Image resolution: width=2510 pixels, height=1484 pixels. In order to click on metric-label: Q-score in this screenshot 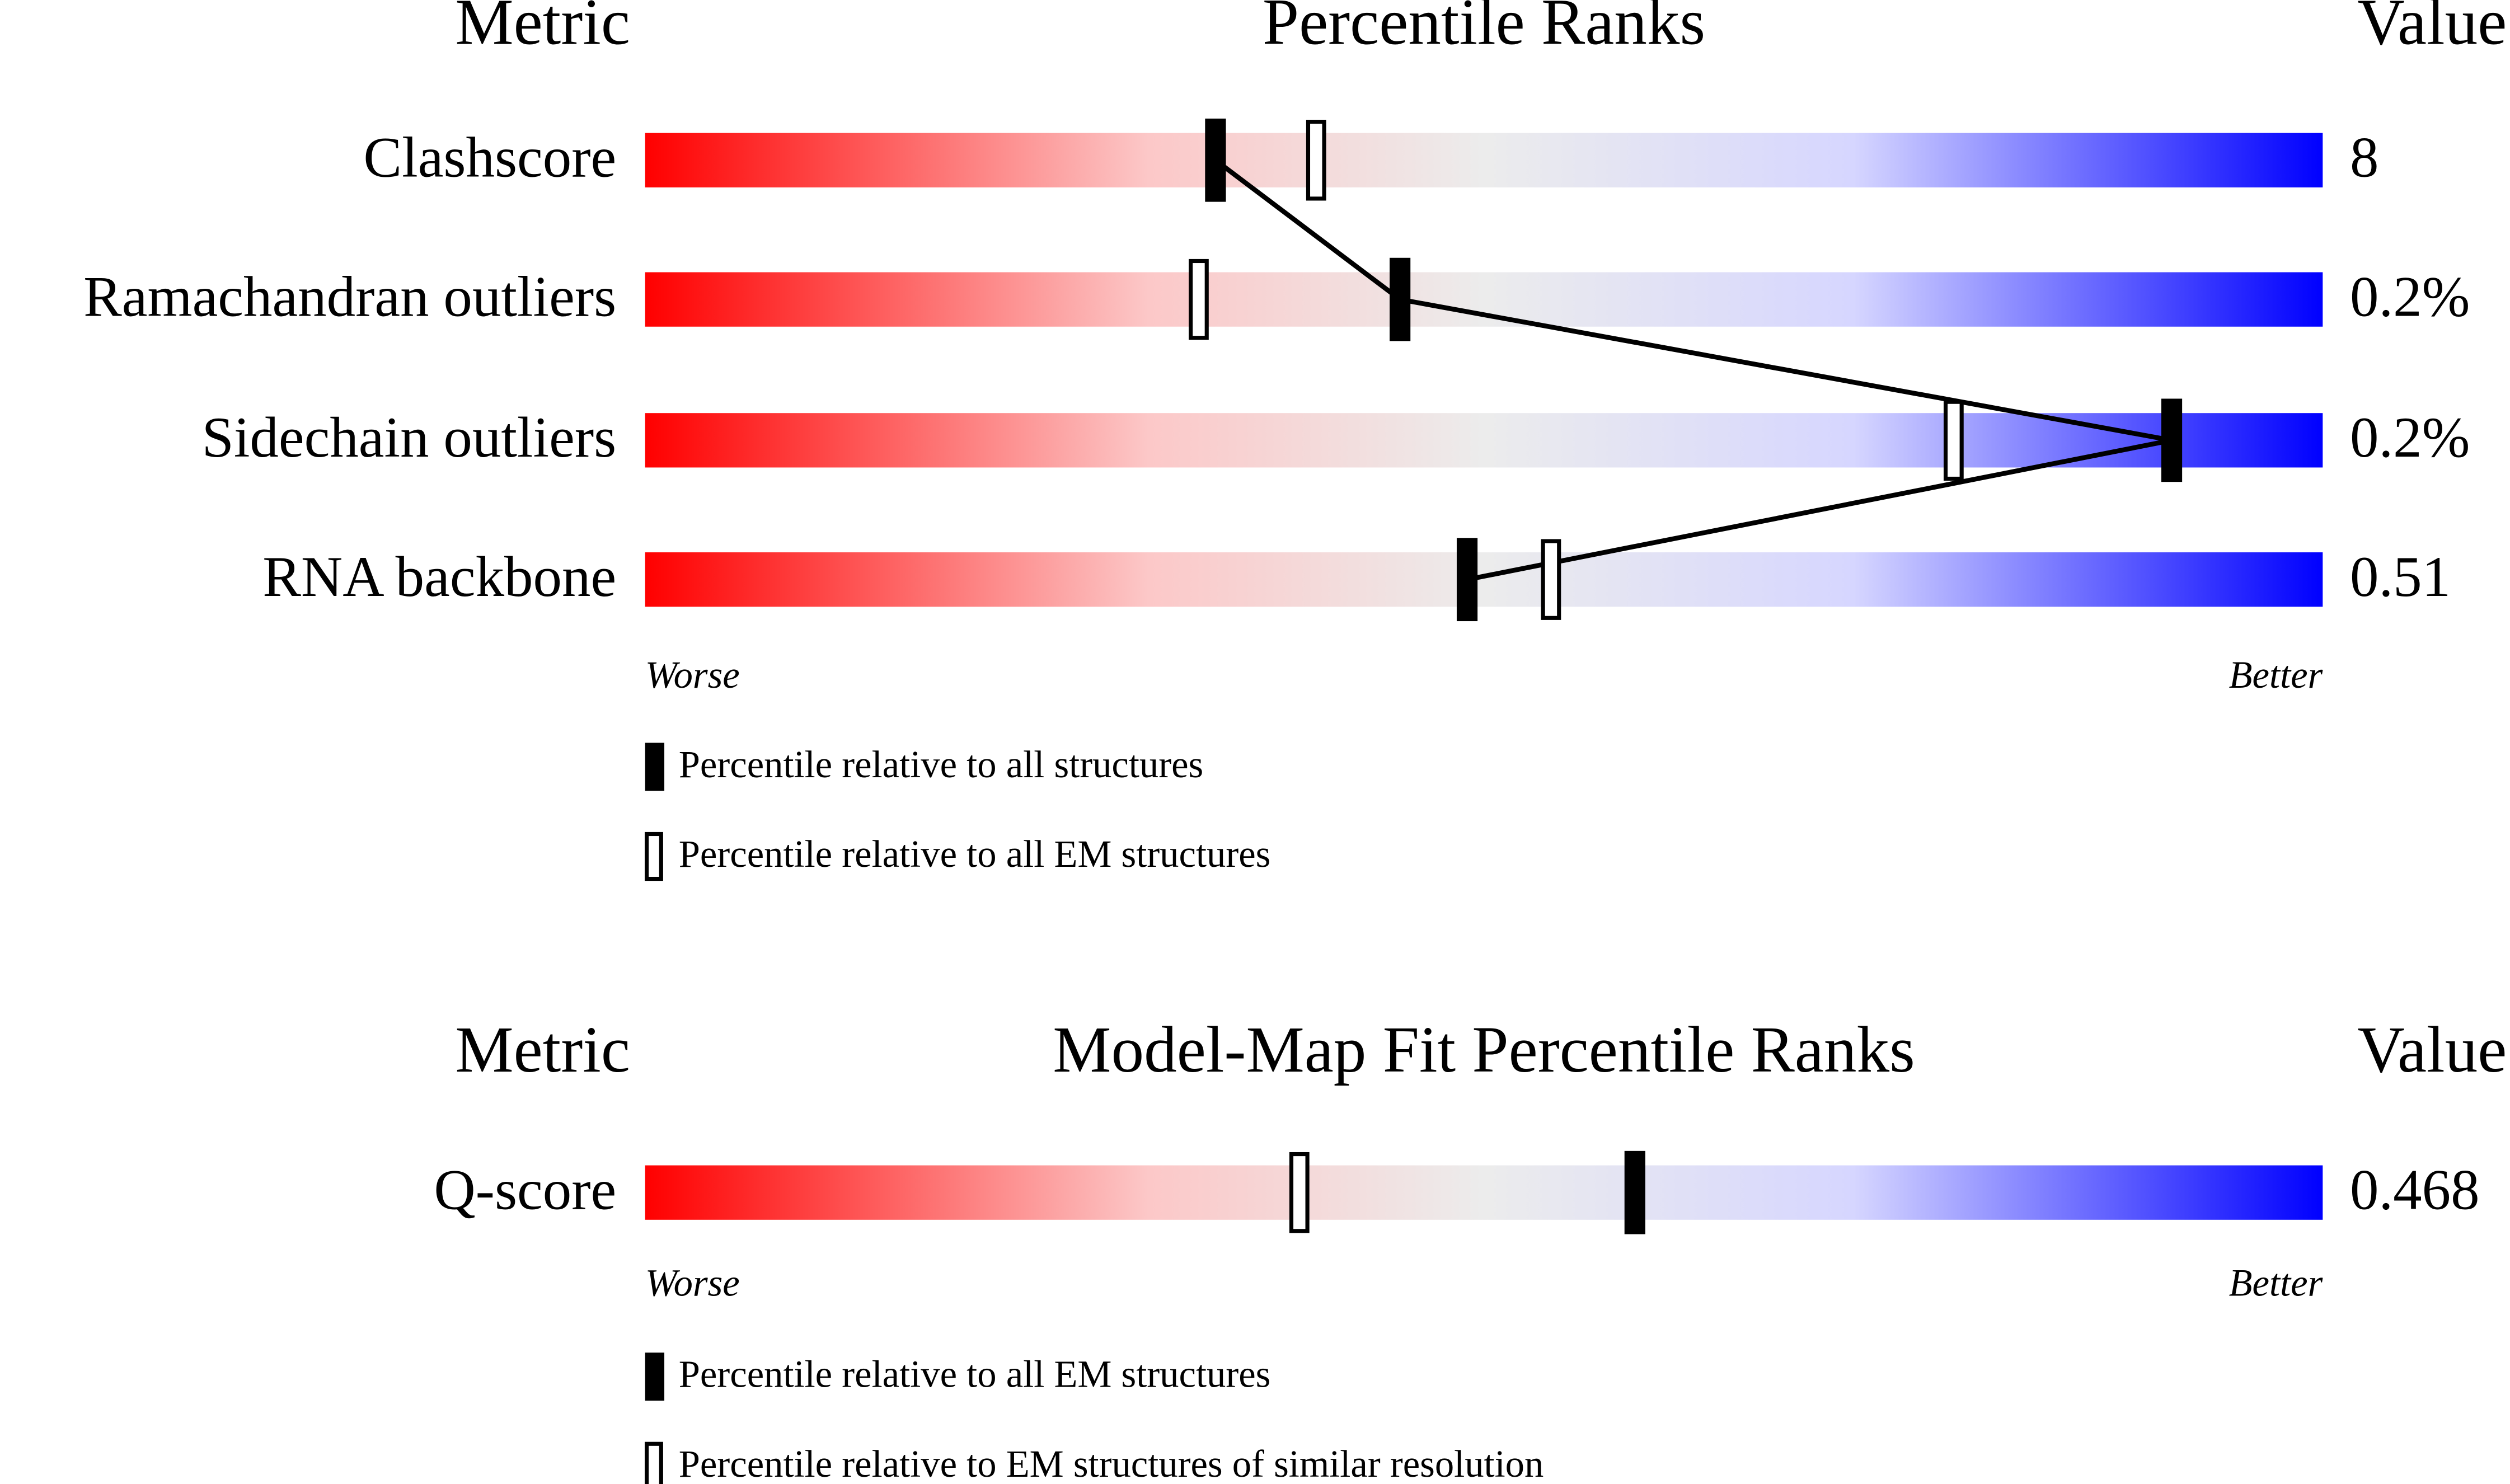, I will do `click(525, 1190)`.